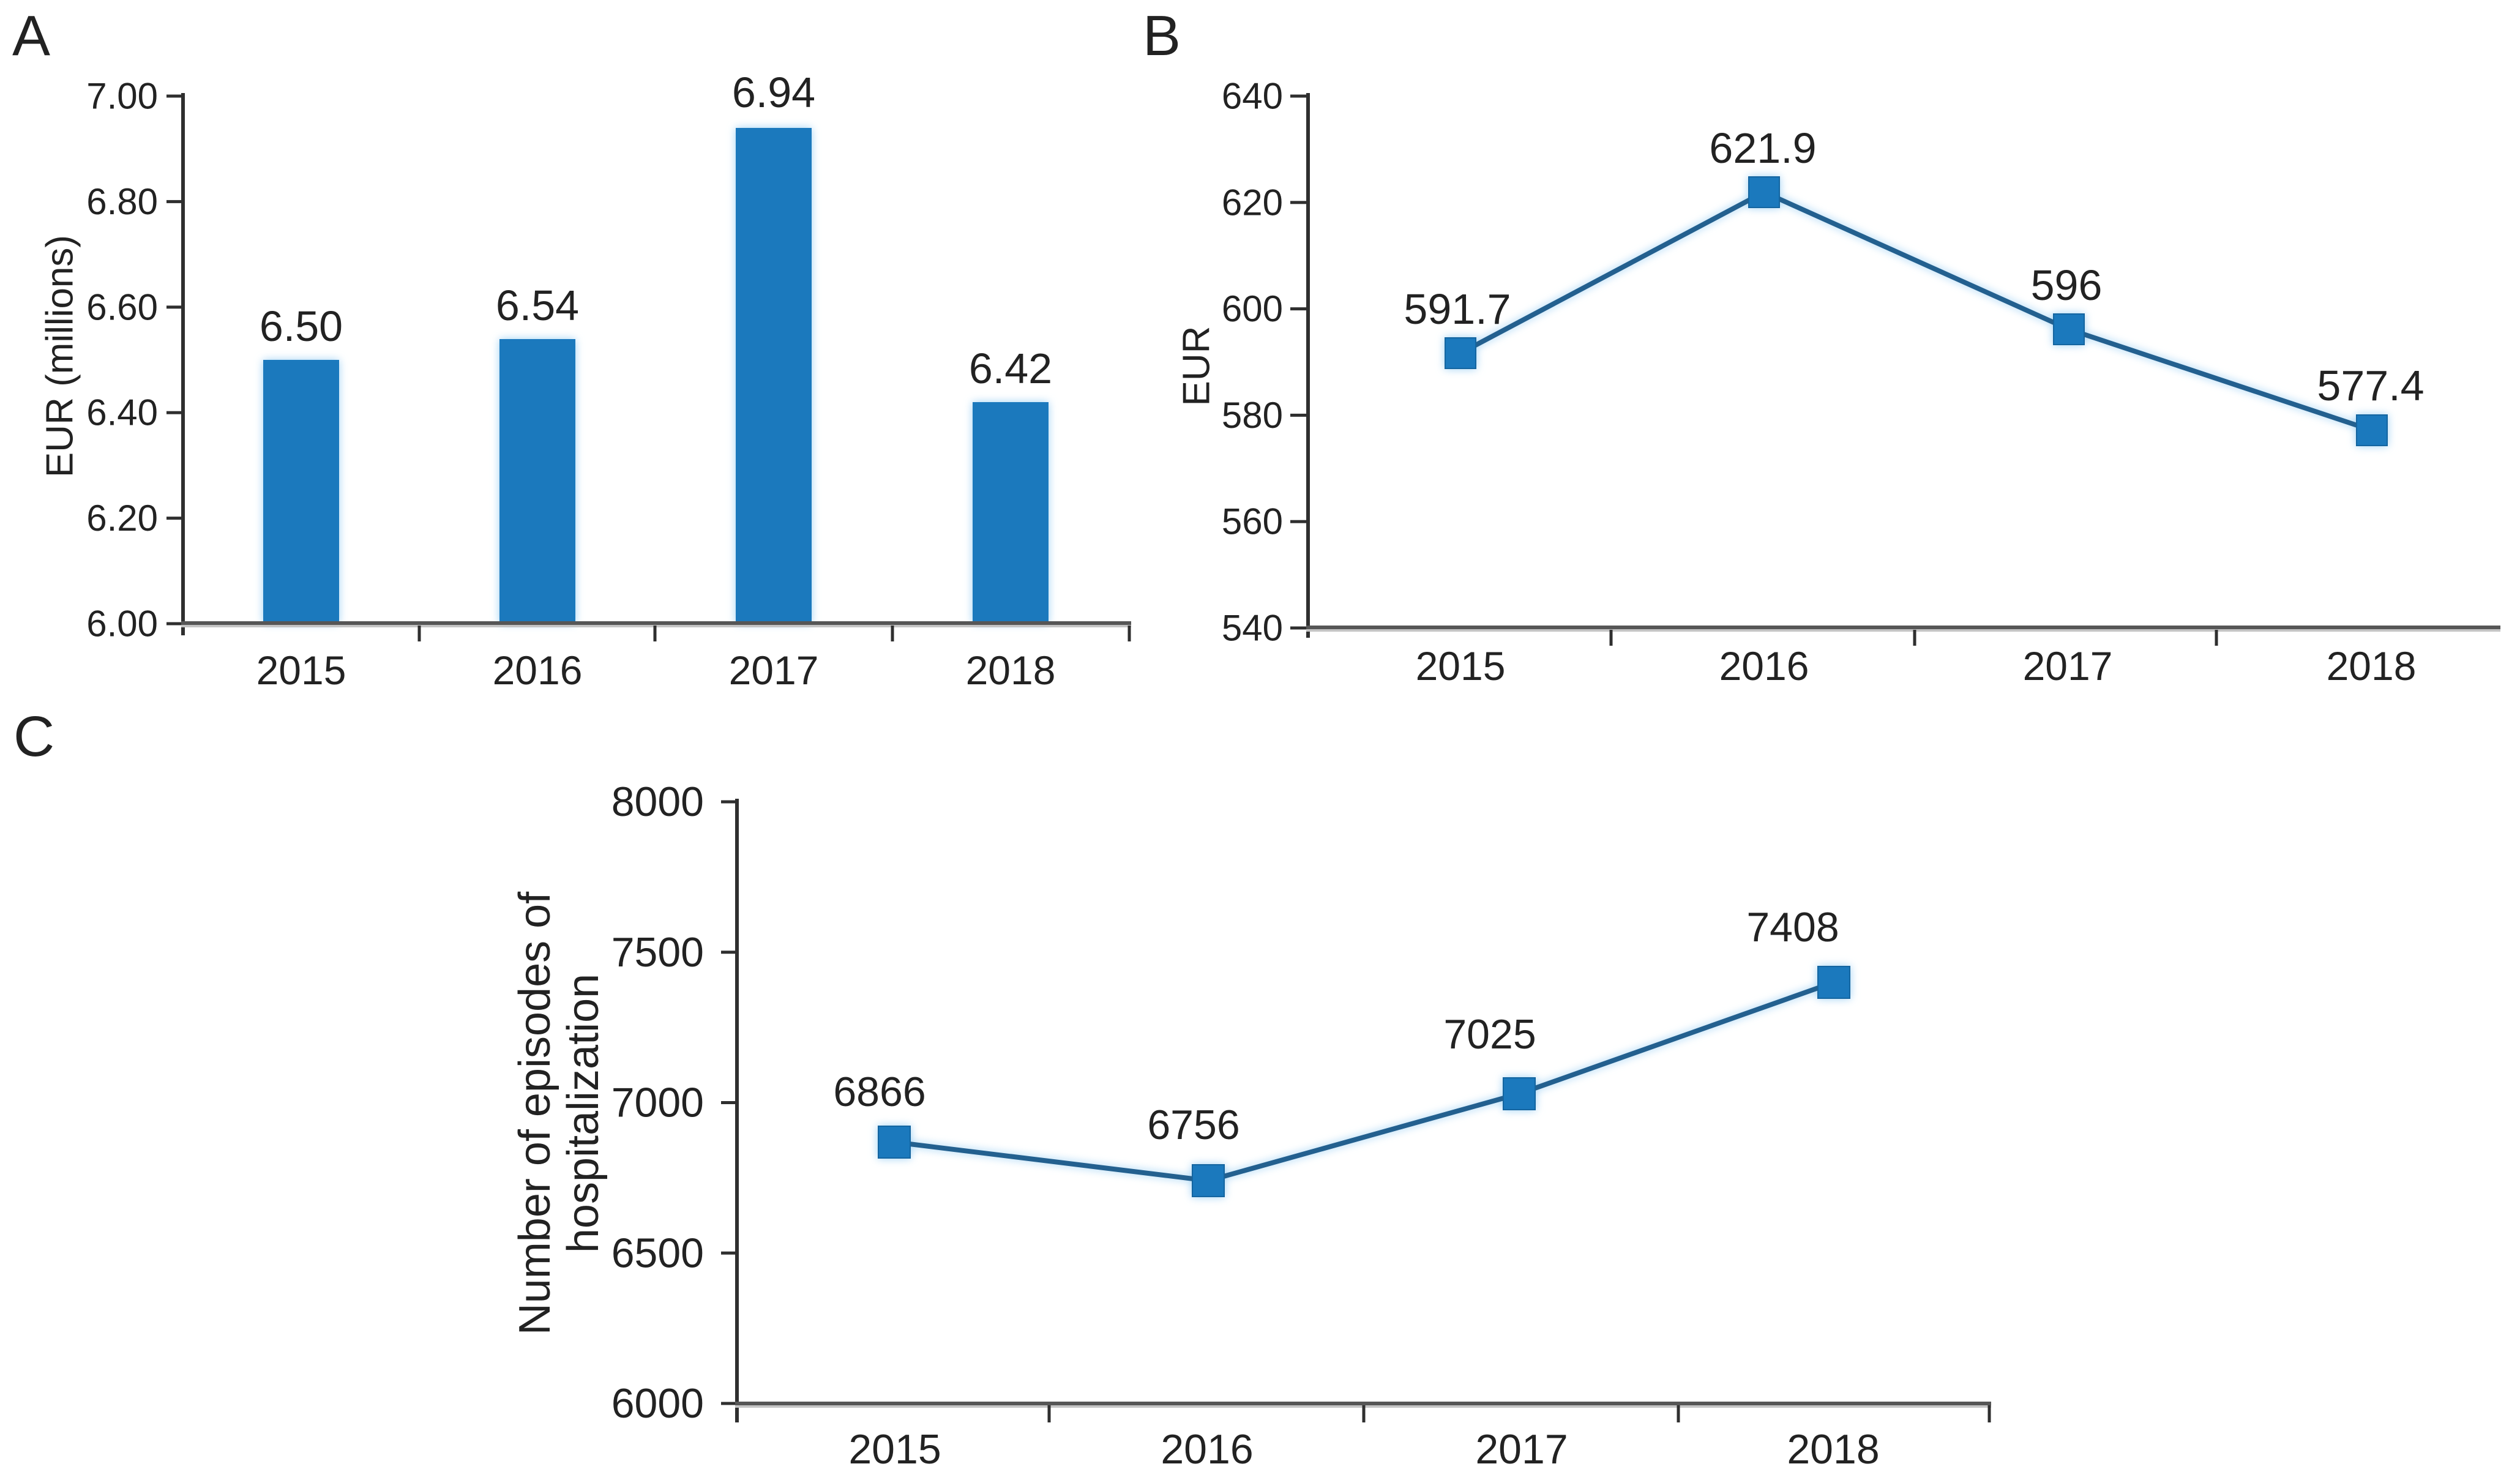 Image resolution: width=2520 pixels, height=1472 pixels. I want to click on svg-text: C, so click(33, 736).